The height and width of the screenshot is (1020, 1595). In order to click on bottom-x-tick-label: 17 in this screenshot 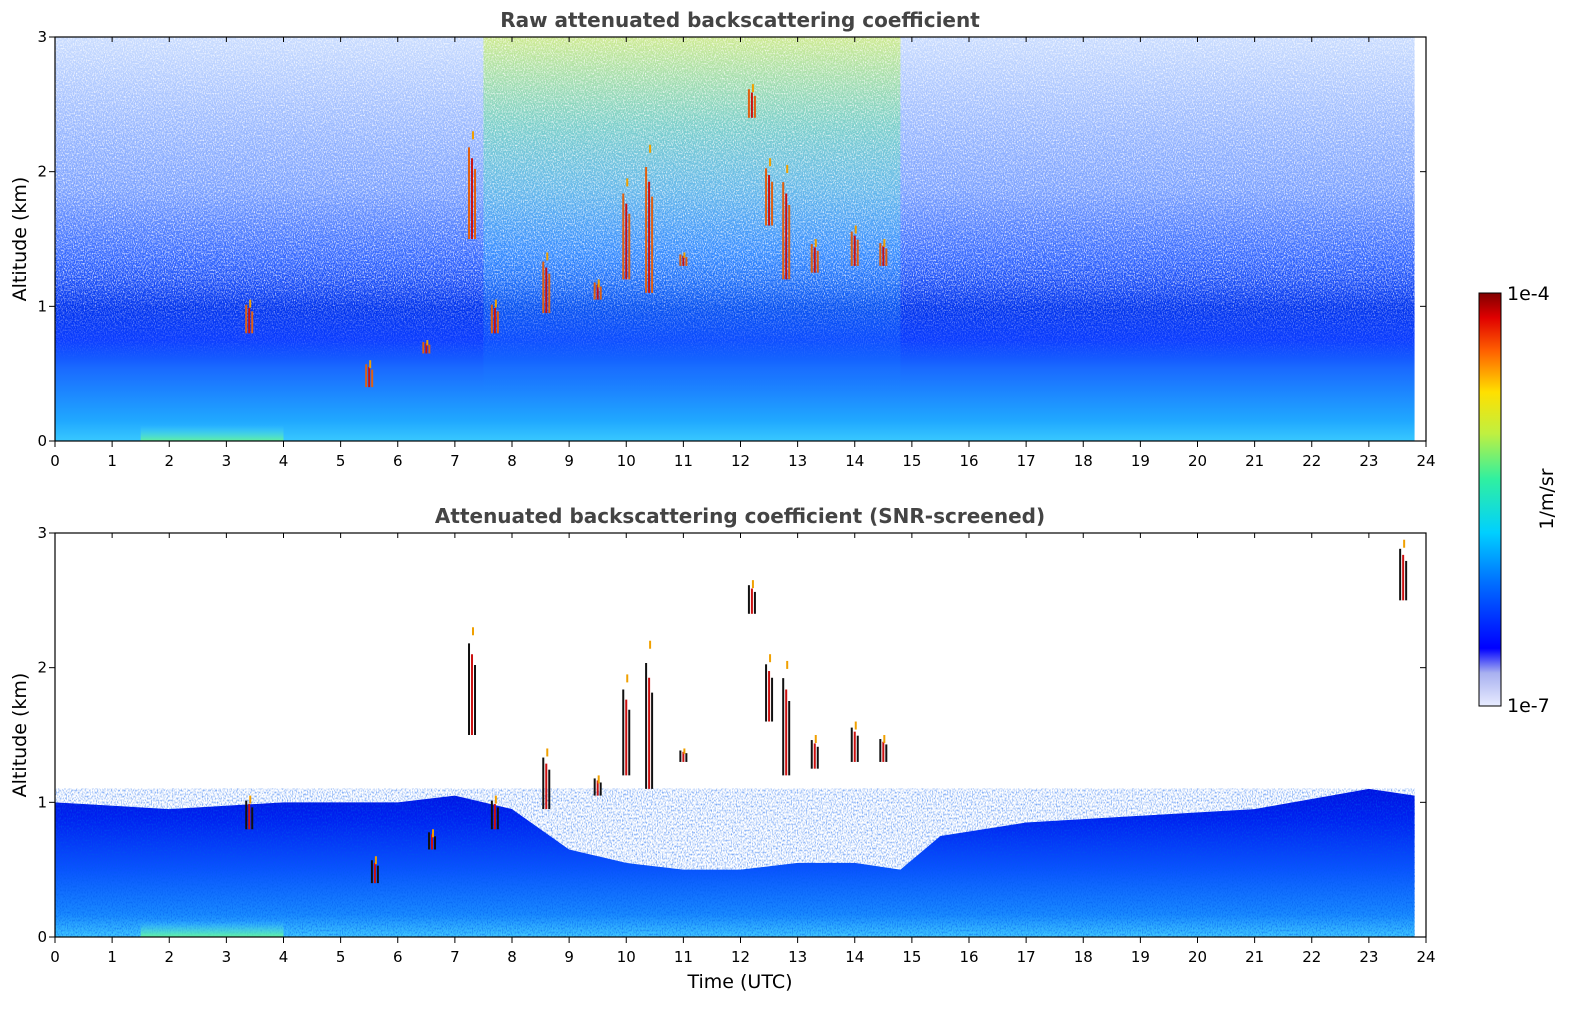, I will do `click(1026, 957)`.